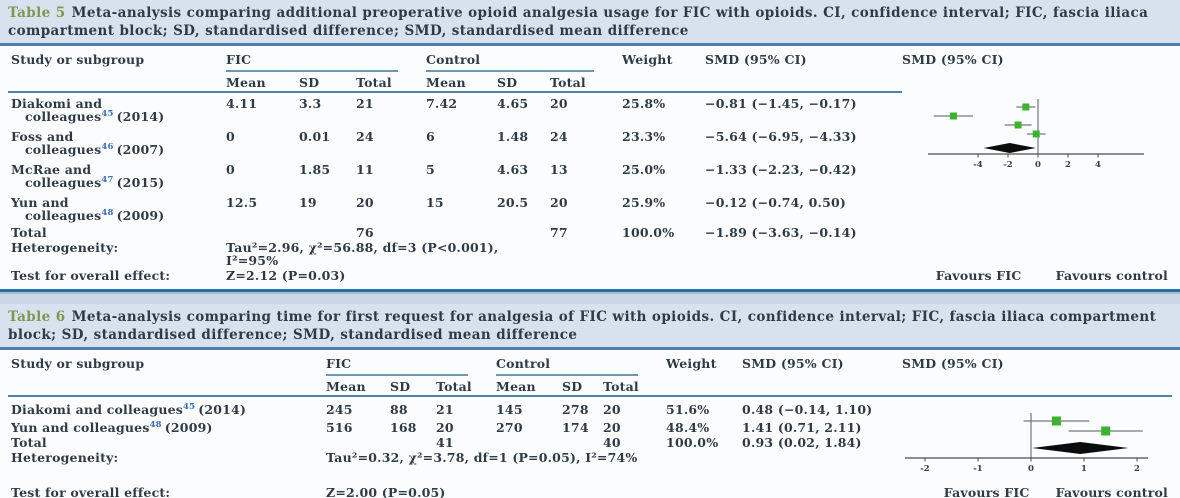  Describe the element at coordinates (117, 142) in the screenshot. I see `study-cell: Foss and colleagues46 (2007)` at that location.